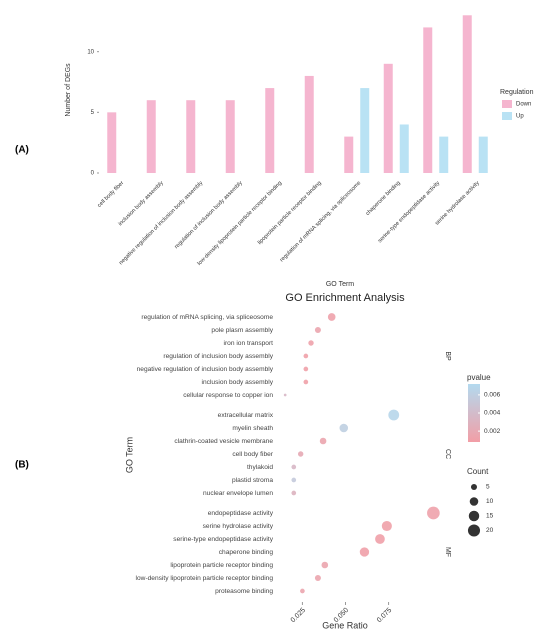  I want to click on term-label: regulation of inclusion body assembly, so click(218, 356).